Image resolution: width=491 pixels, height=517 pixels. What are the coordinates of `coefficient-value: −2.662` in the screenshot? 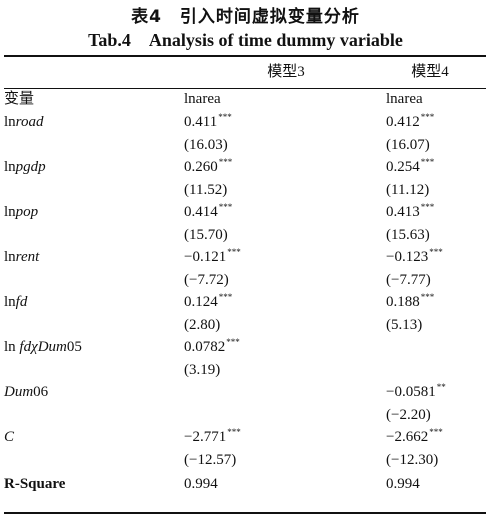 It's located at (407, 437).